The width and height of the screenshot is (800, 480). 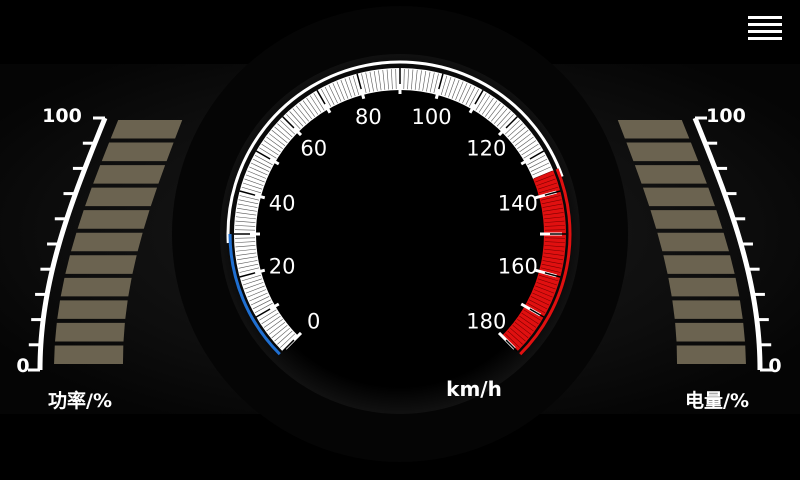 I want to click on speed-tick-label: 160, so click(x=518, y=267).